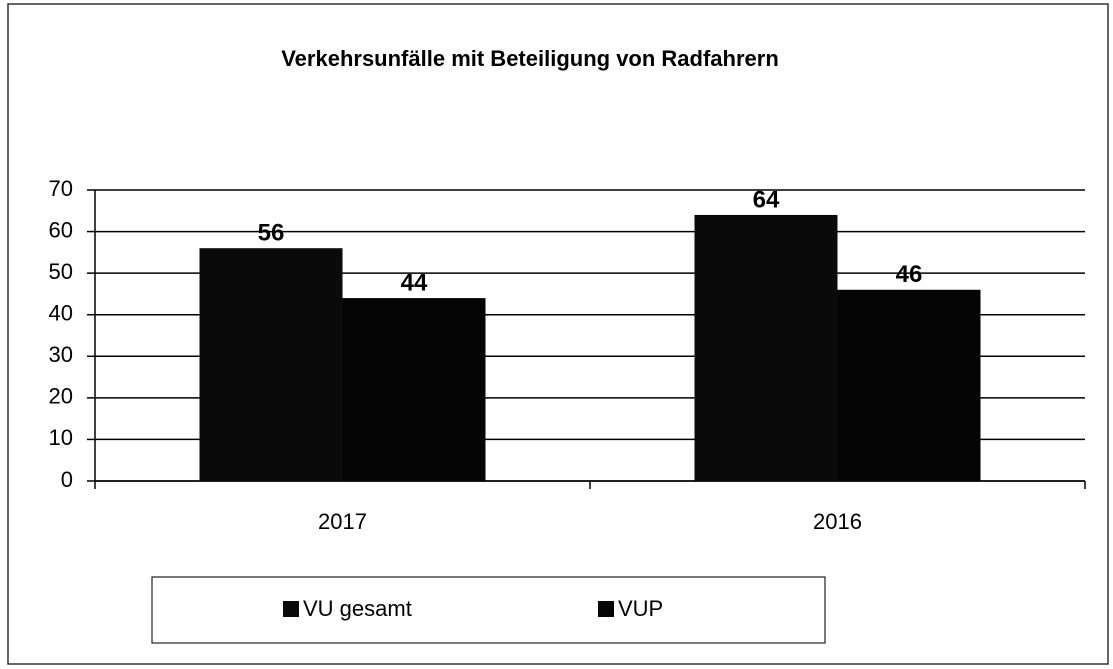 The width and height of the screenshot is (1113, 669). Describe the element at coordinates (342, 521) in the screenshot. I see `x-tick-label: 2017` at that location.